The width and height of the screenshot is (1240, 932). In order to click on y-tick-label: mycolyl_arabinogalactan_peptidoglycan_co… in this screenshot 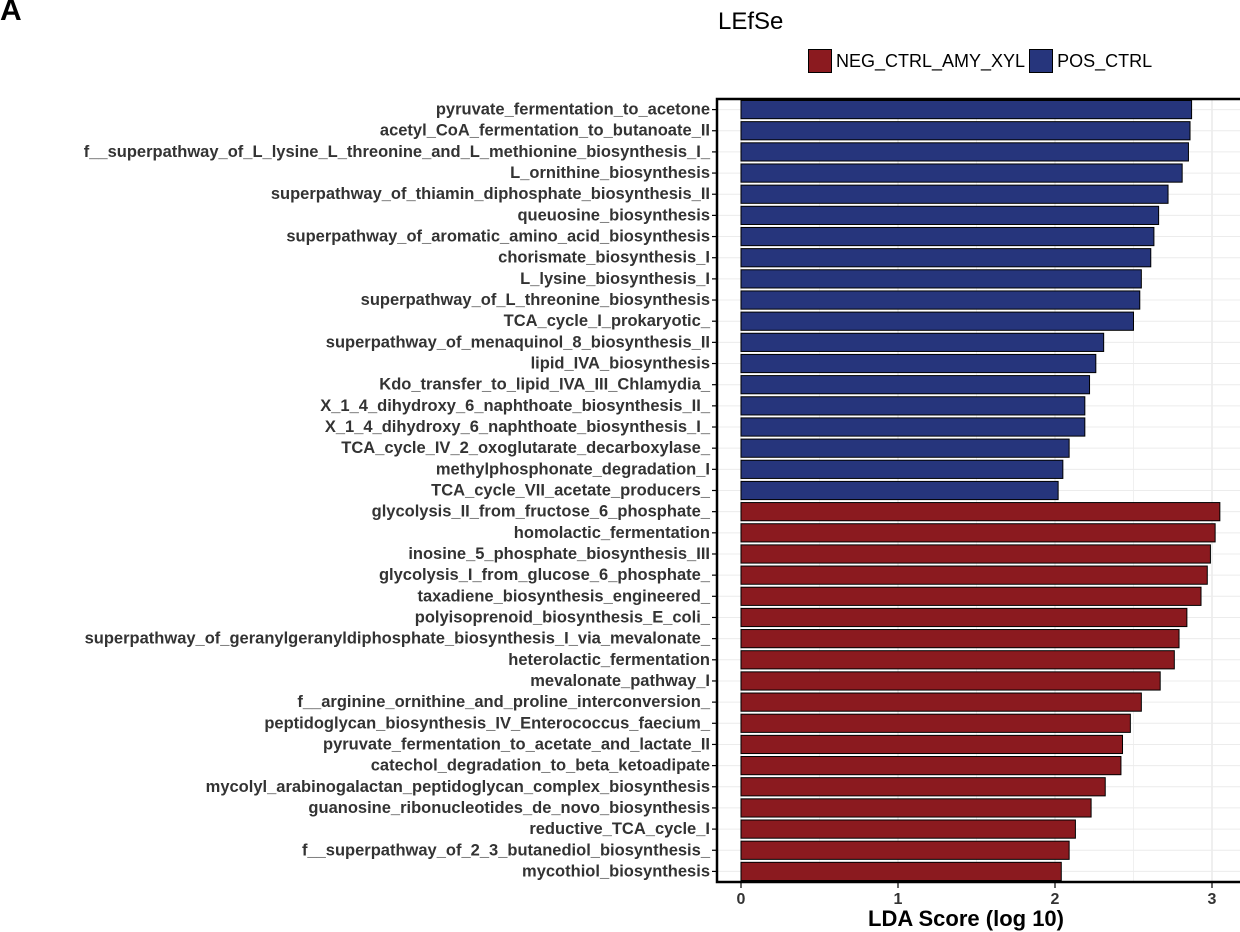, I will do `click(458, 787)`.